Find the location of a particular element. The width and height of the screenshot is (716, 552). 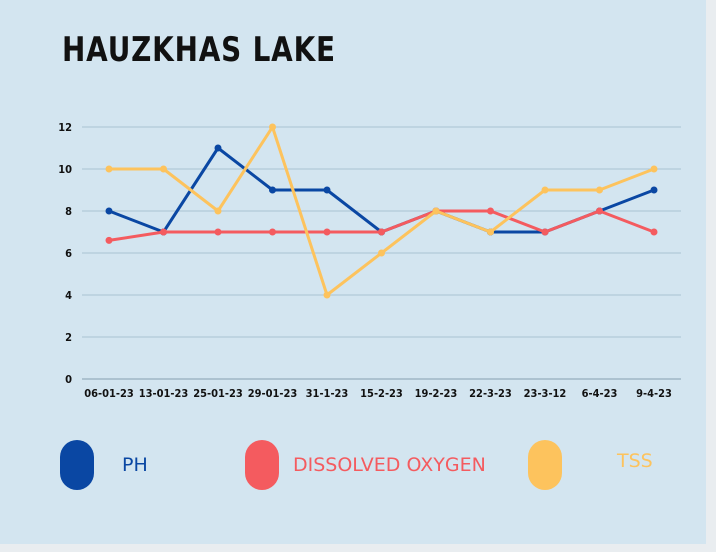

y-tick-label: 0 is located at coordinates (68, 379).